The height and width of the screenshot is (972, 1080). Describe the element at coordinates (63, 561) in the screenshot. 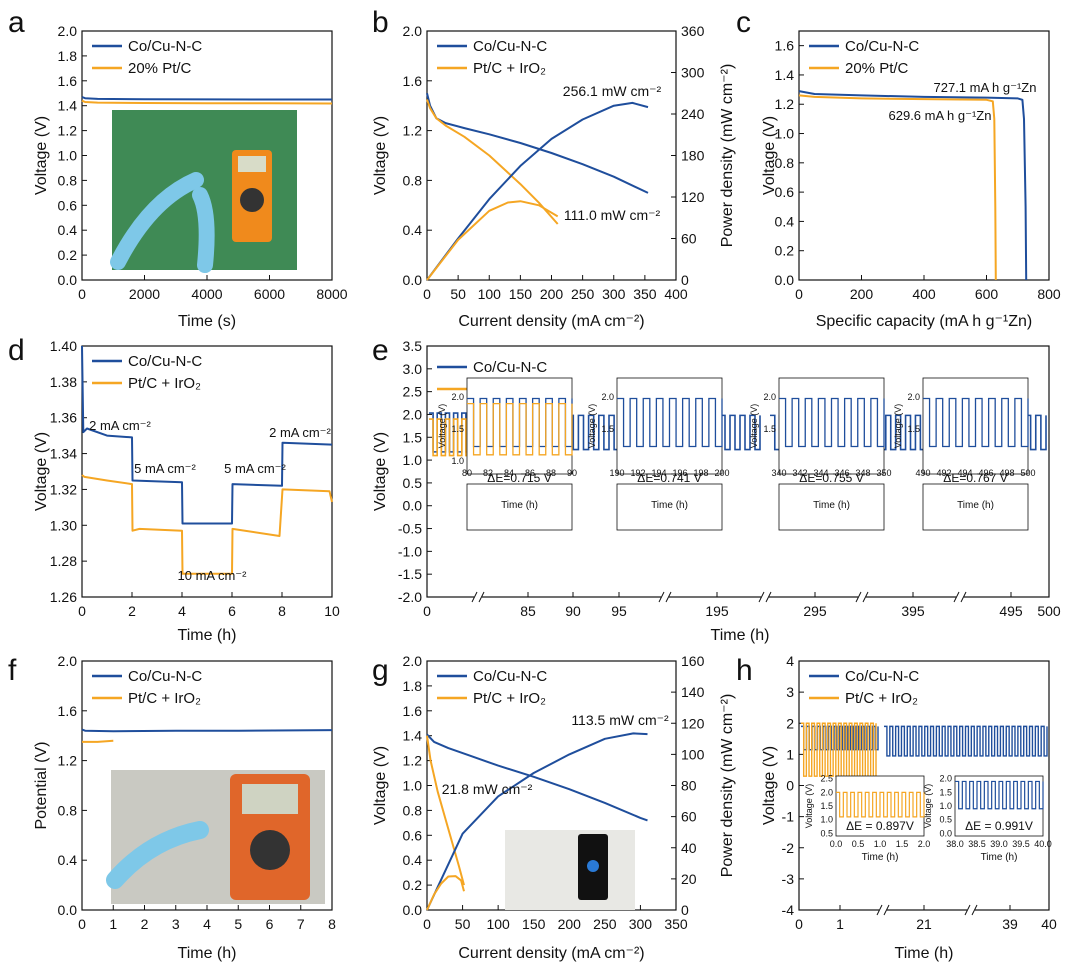

I see `y-tick-label: 1.28` at that location.